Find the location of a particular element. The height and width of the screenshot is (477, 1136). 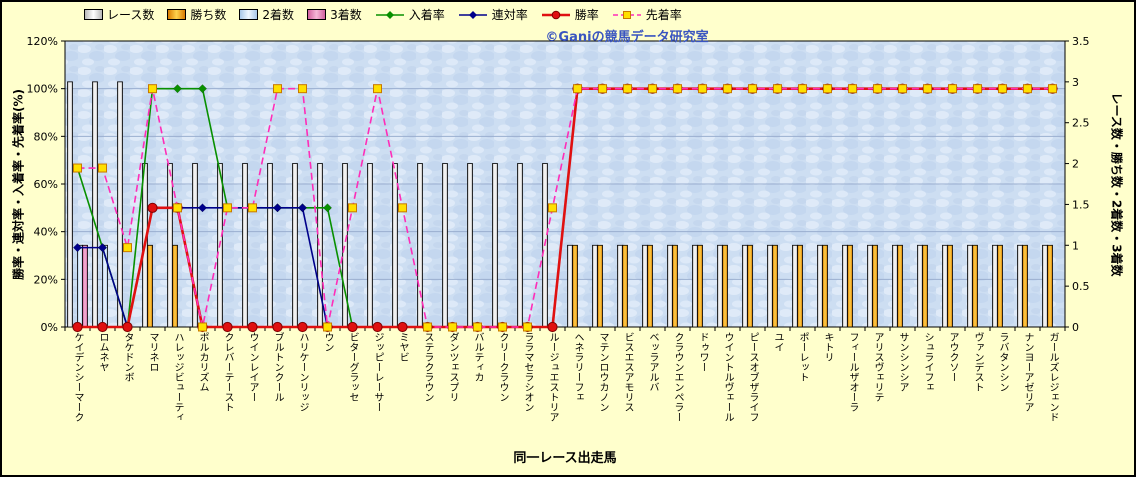

races-bar-swatch is located at coordinates (93, 14).